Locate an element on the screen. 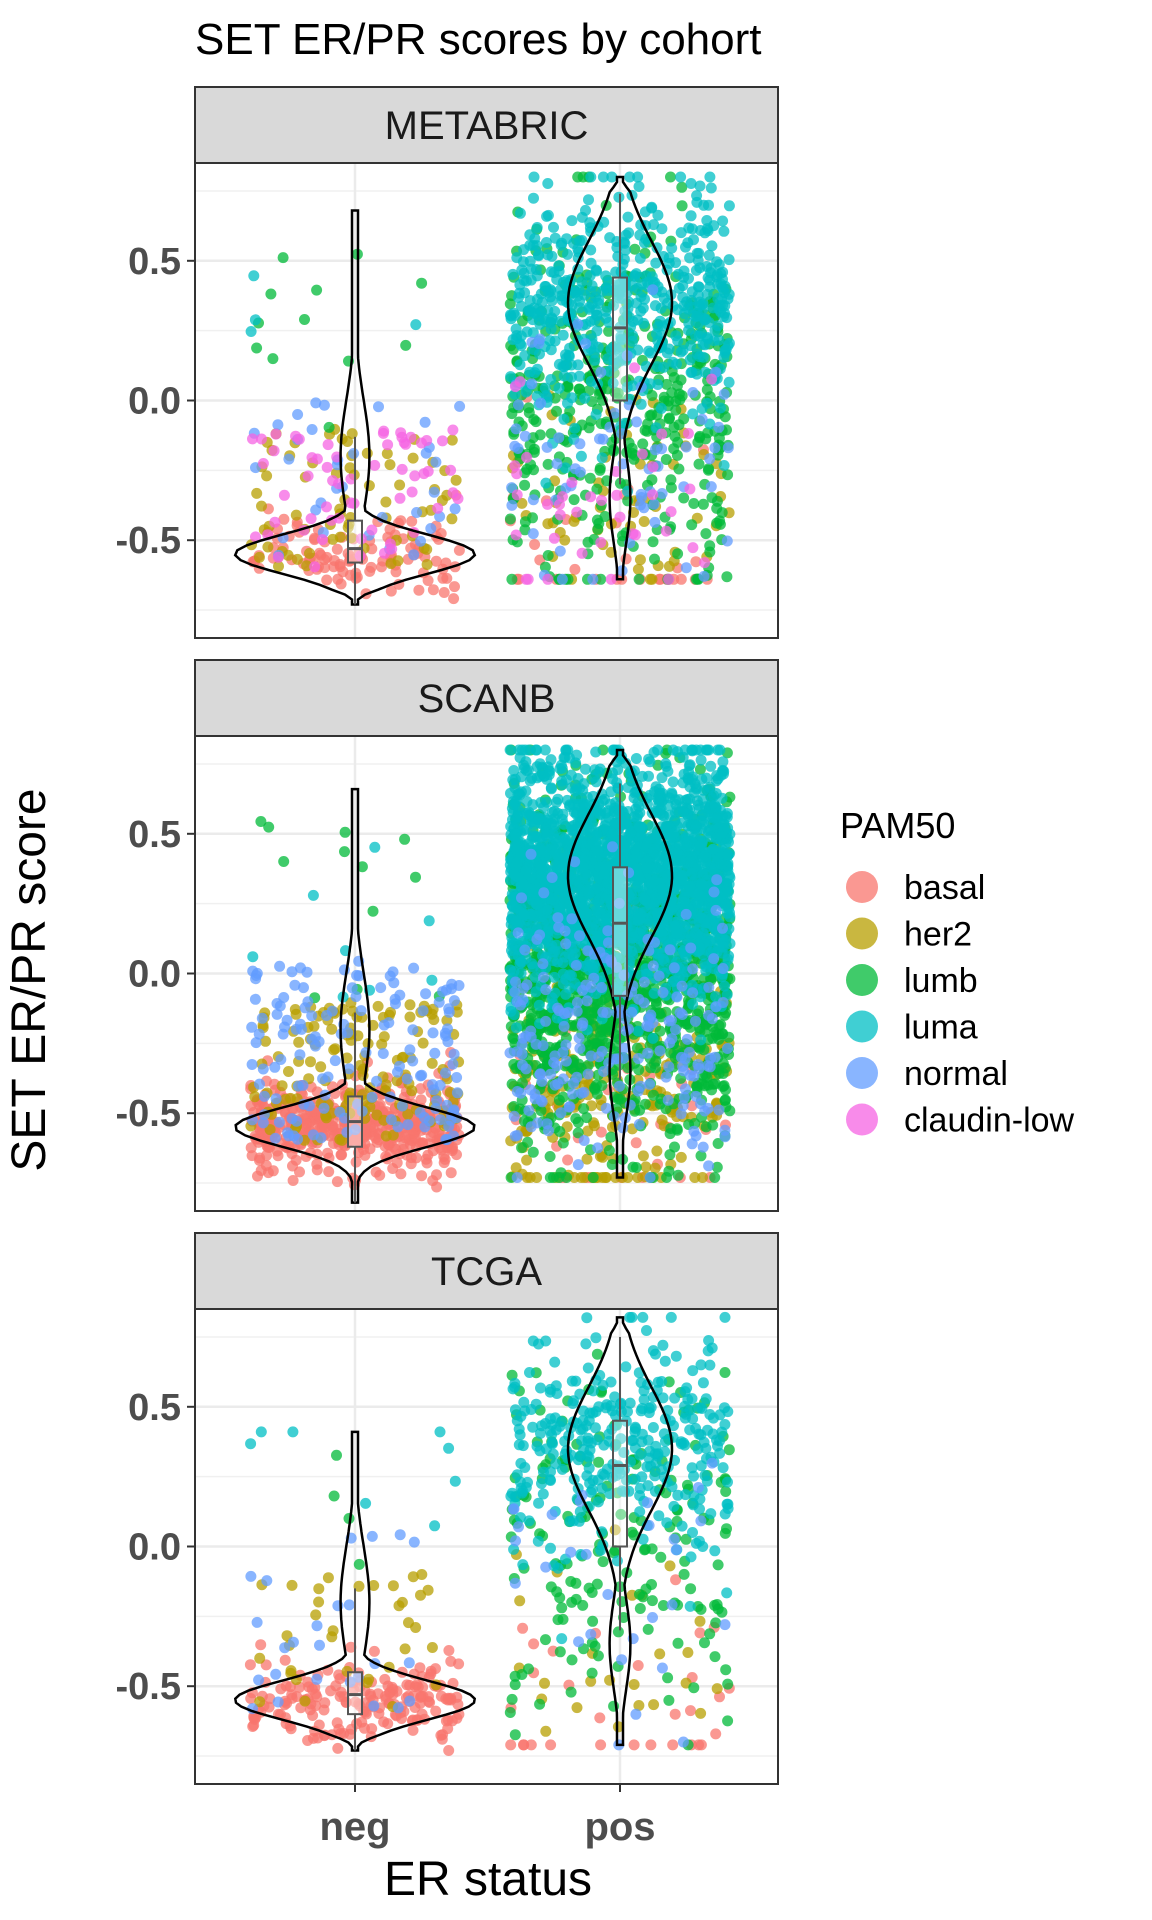 The width and height of the screenshot is (1152, 1920). box is located at coordinates (620, 339).